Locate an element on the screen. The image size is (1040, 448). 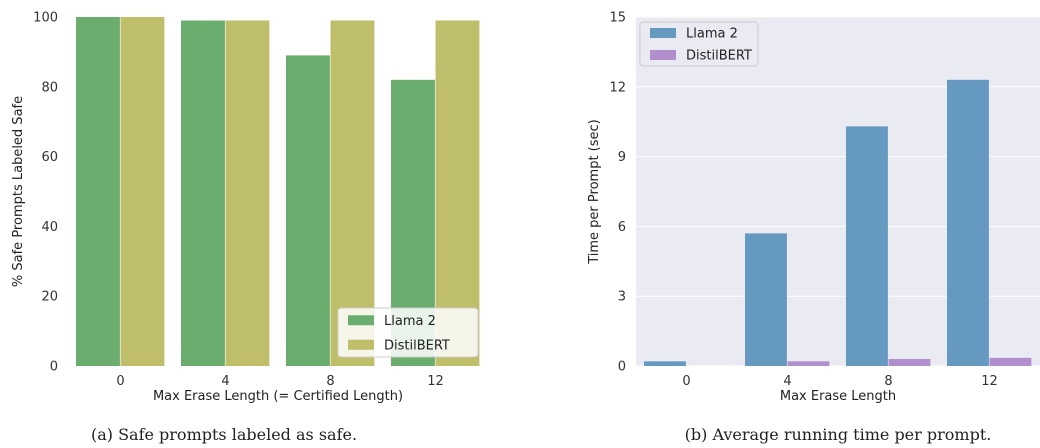
chart-b-x-axis-label: Max Erase Length is located at coordinates (838, 396).